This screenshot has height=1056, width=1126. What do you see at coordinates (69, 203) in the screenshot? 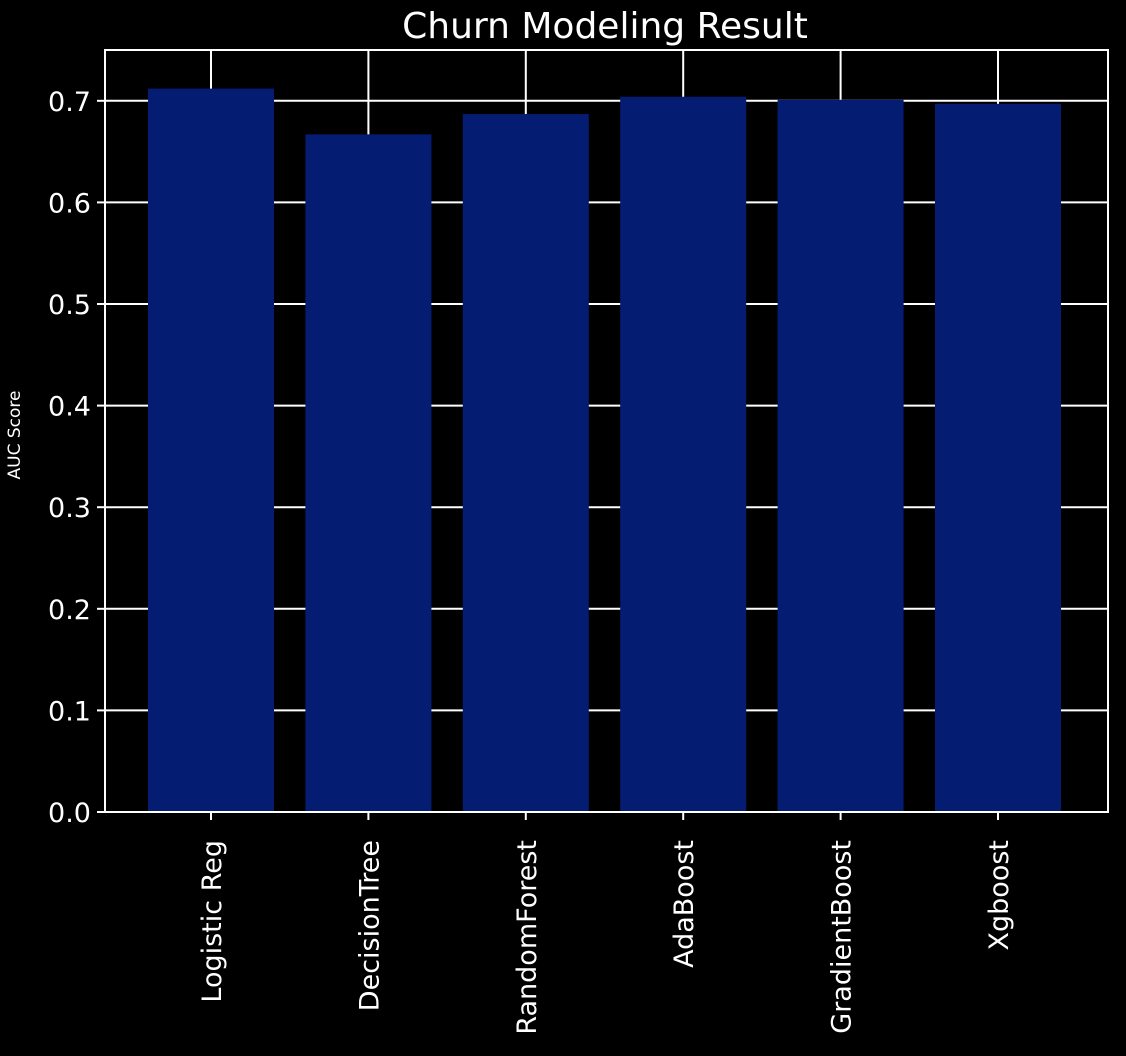
I see `y-tick-label: 0.6` at bounding box center [69, 203].